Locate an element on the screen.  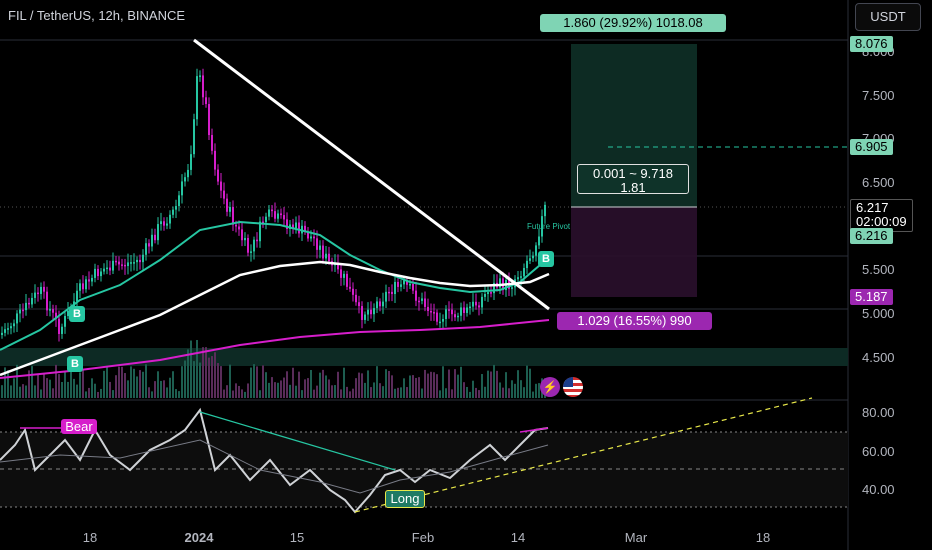
future-line-tag: 6.905 is located at coordinates (871, 147).